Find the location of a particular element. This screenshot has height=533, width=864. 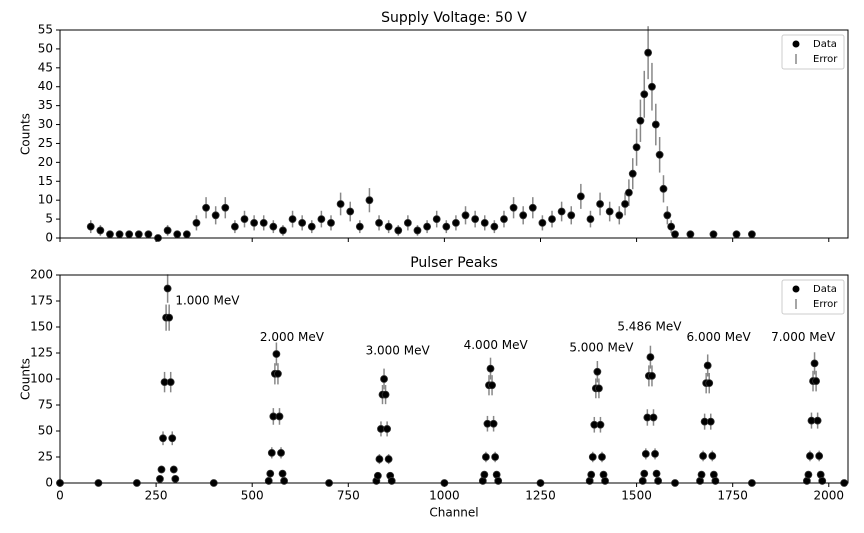

y-tick-label: 35 is located at coordinates (45, 105).